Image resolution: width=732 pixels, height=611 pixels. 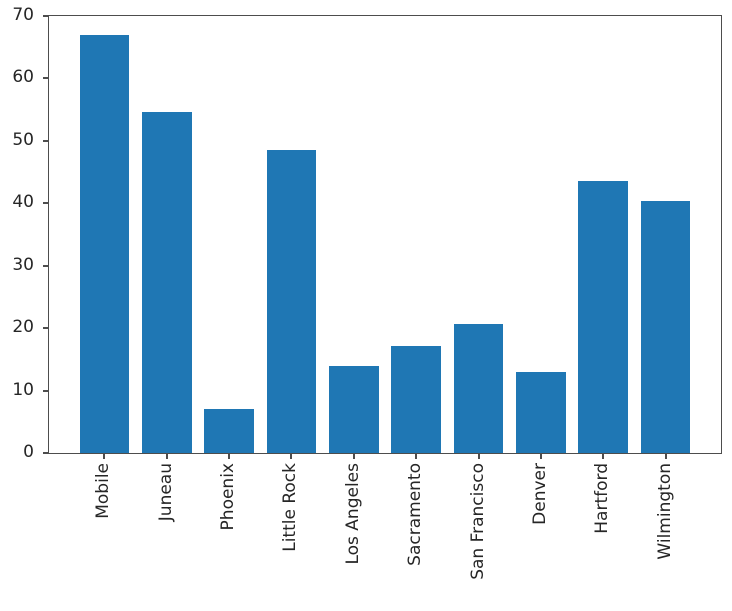 I want to click on y-tick-label-40: 40, so click(x=23, y=202).